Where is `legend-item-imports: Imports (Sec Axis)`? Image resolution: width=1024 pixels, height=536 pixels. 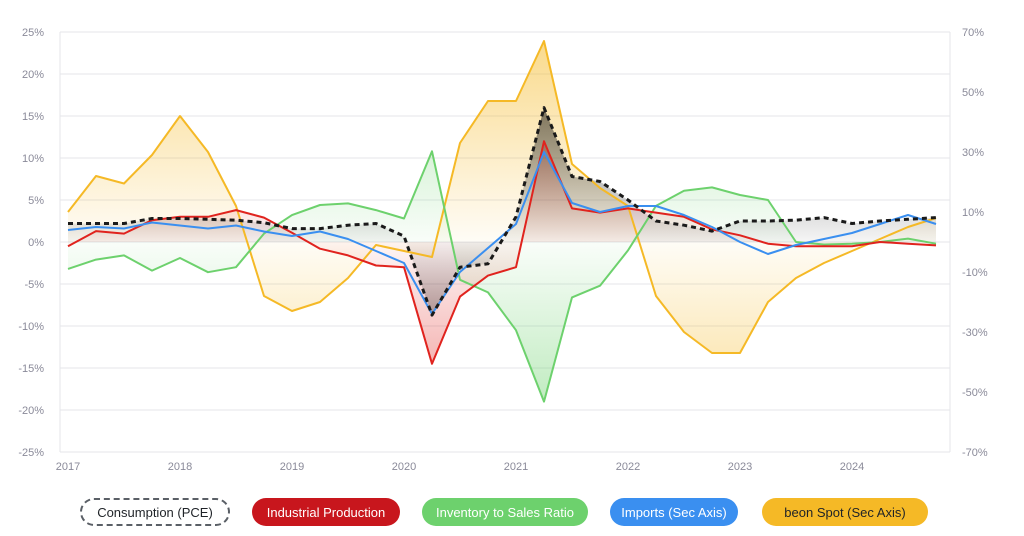
legend-item-imports: Imports (Sec Axis) is located at coordinates (674, 512).